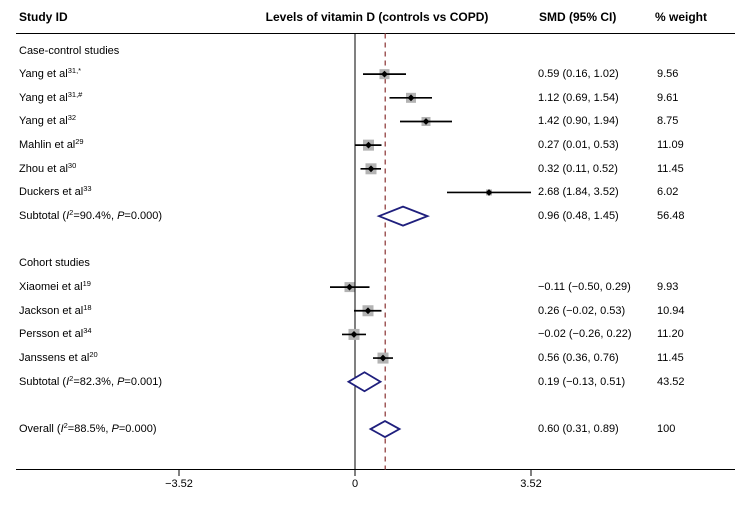  What do you see at coordinates (91, 380) in the screenshot?
I see `subtotal-label: Subtotal (I2=82.3%, P=0.001)` at bounding box center [91, 380].